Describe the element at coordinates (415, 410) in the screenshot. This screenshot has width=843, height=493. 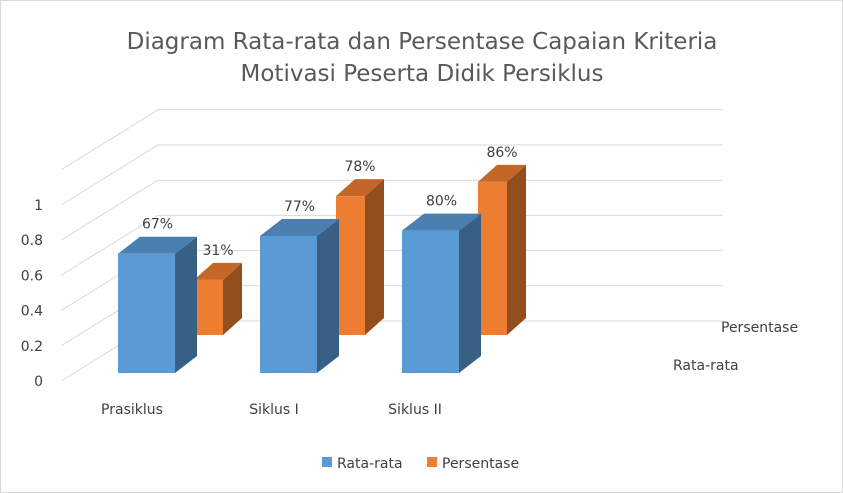
I see `category-label: Siklus II` at that location.